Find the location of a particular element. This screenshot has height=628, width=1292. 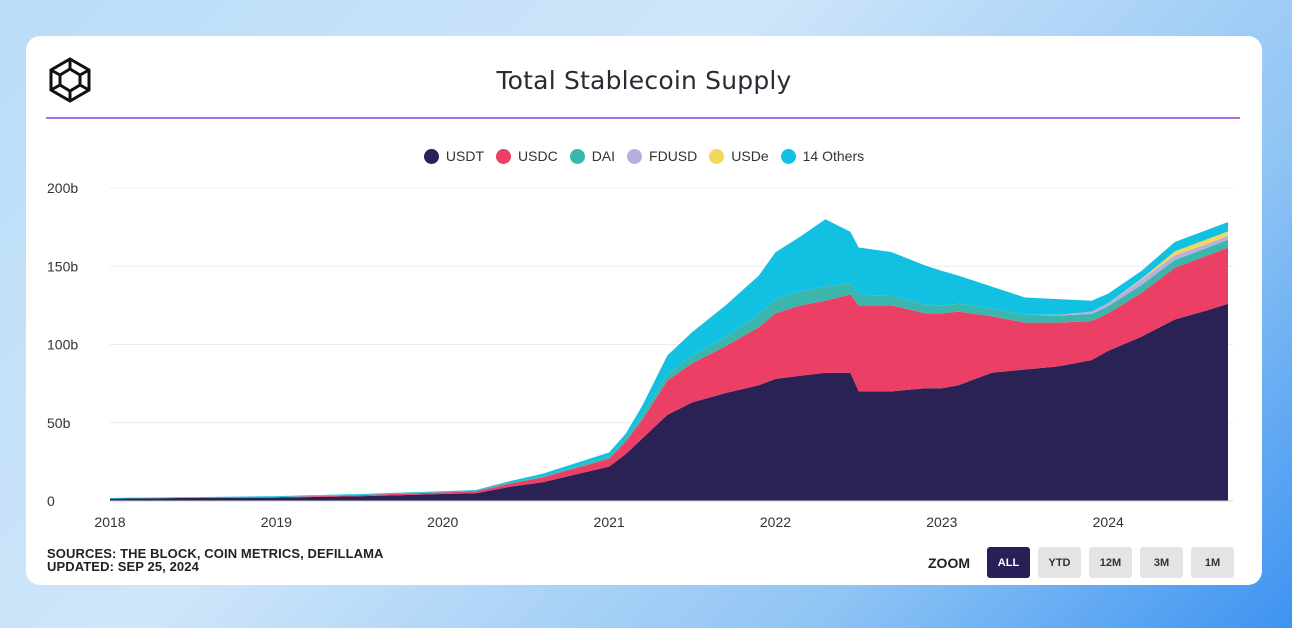

x-tick-label: 2018 is located at coordinates (109, 522).